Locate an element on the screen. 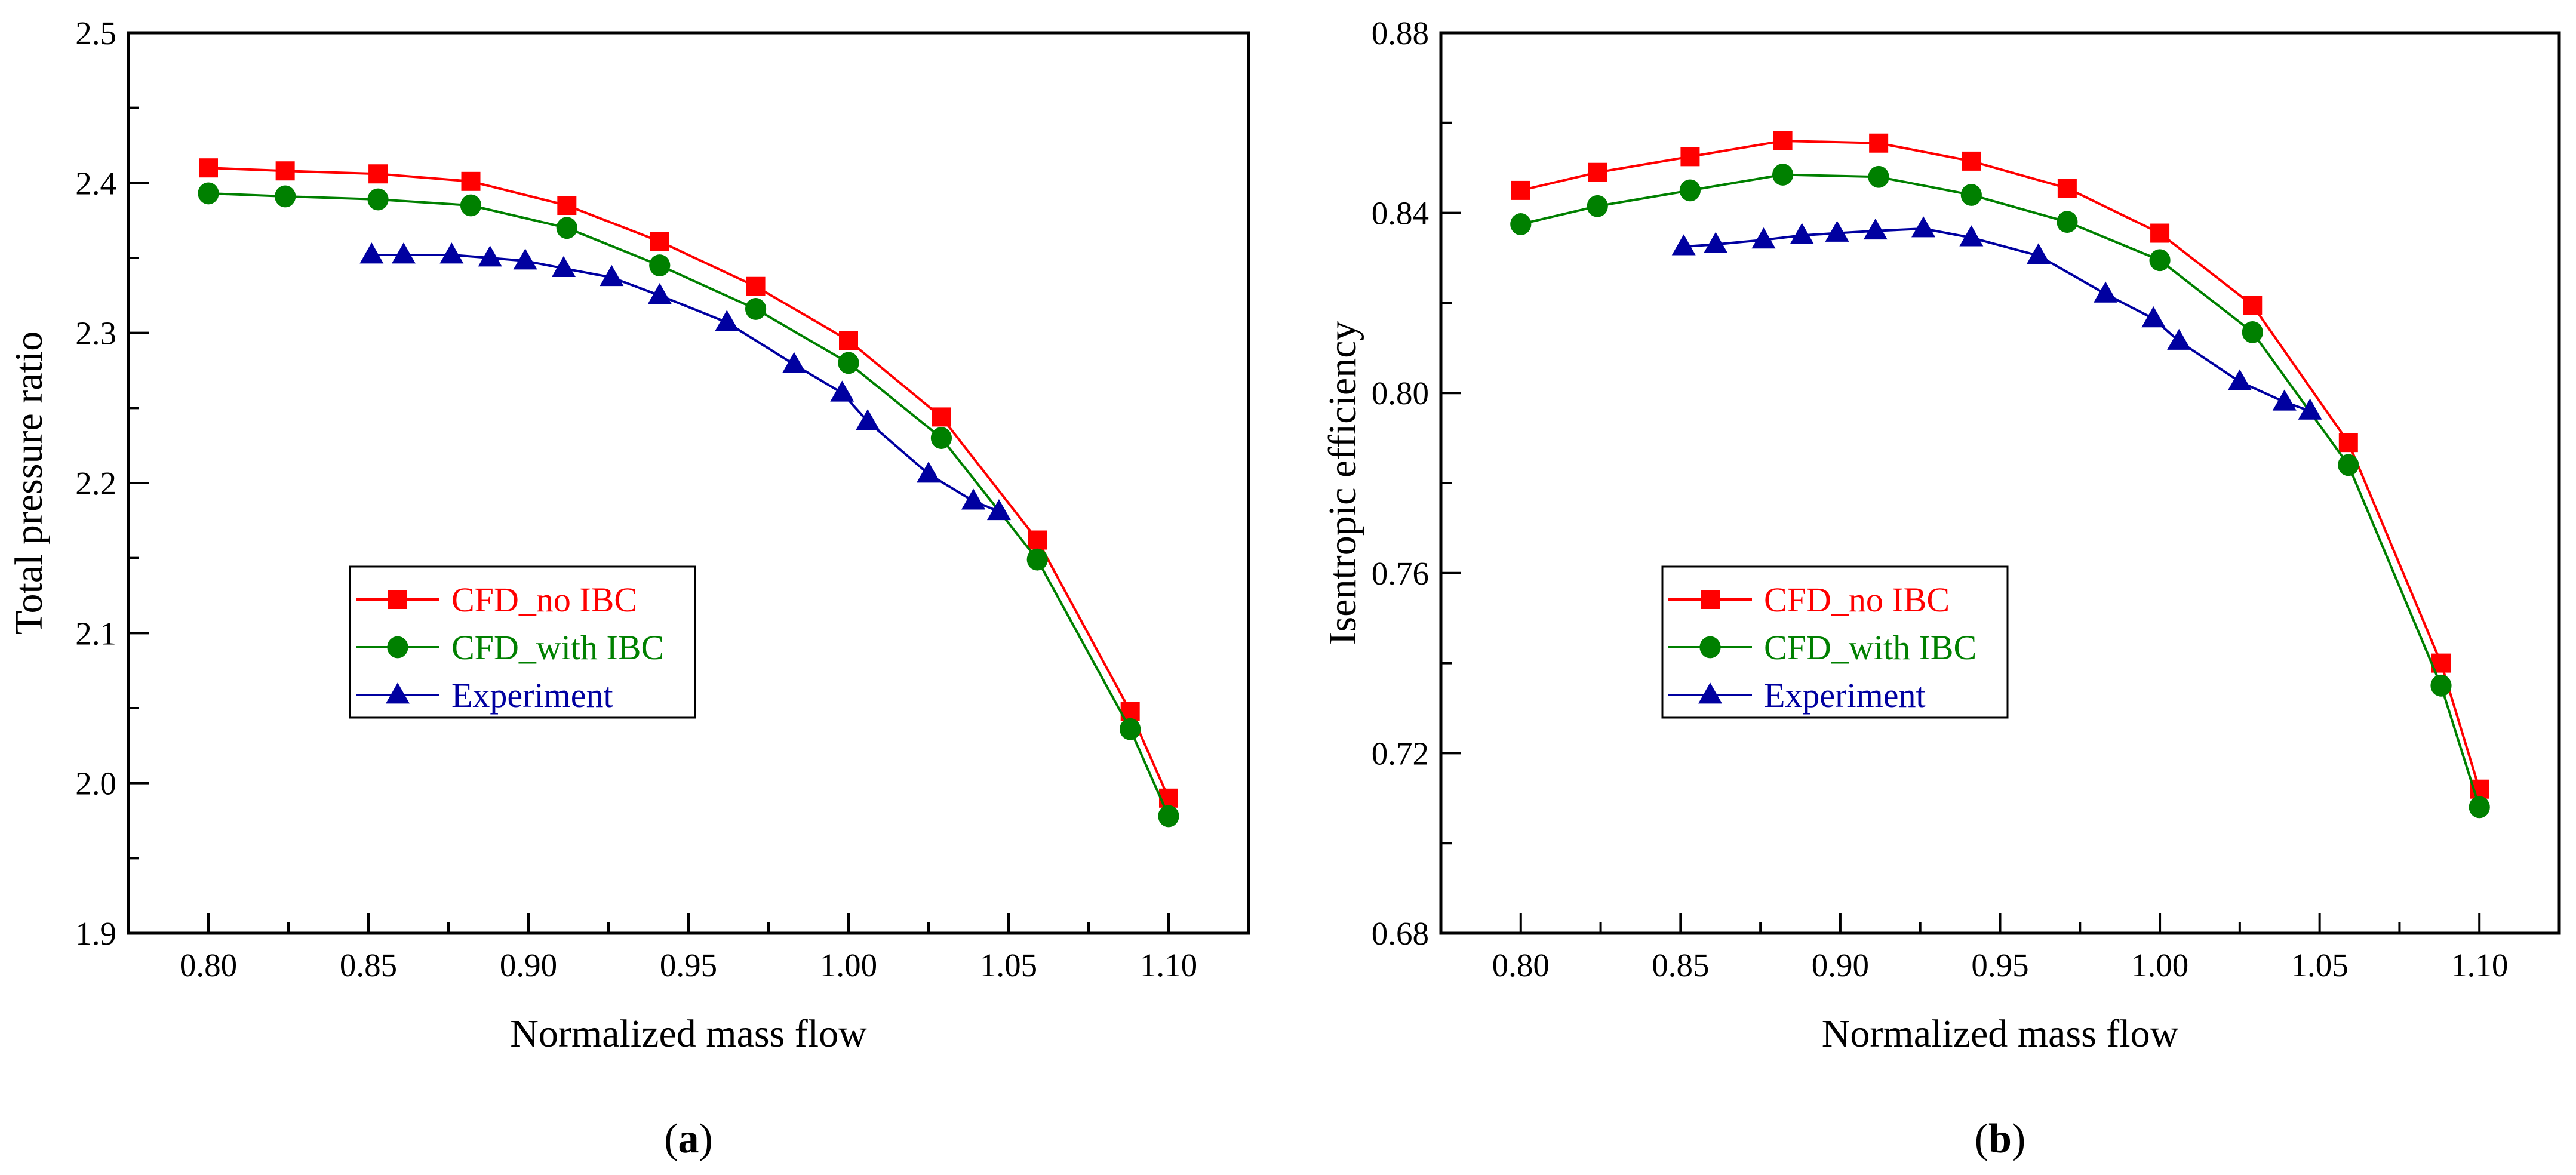  y-tick-label: 2.4 is located at coordinates (95, 183).